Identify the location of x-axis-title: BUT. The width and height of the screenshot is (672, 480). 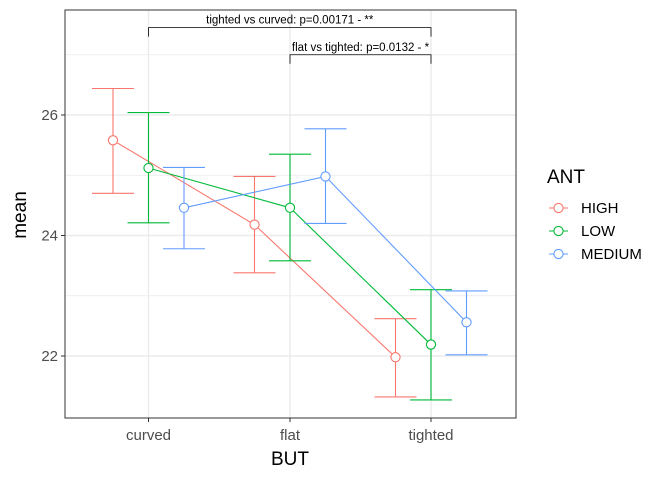
(290, 459).